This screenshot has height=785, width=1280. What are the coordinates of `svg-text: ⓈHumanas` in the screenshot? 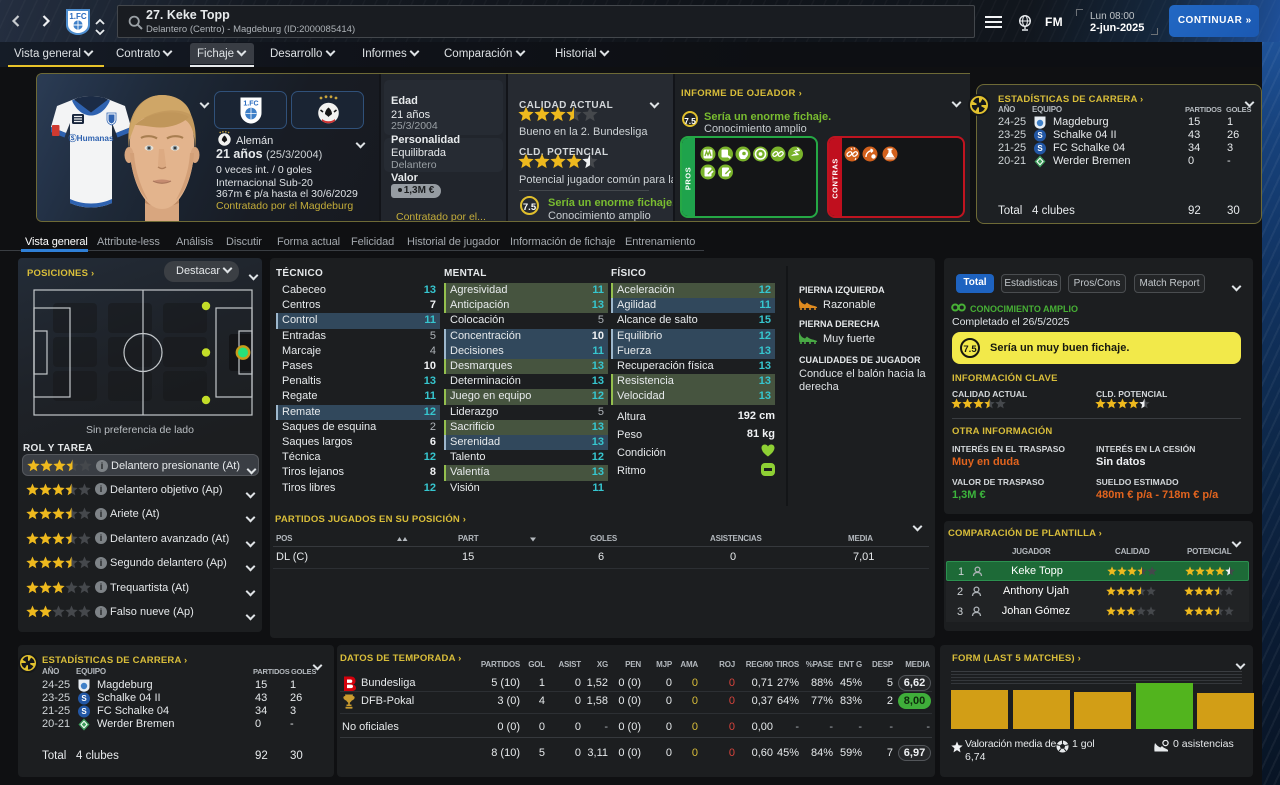 It's located at (90, 138).